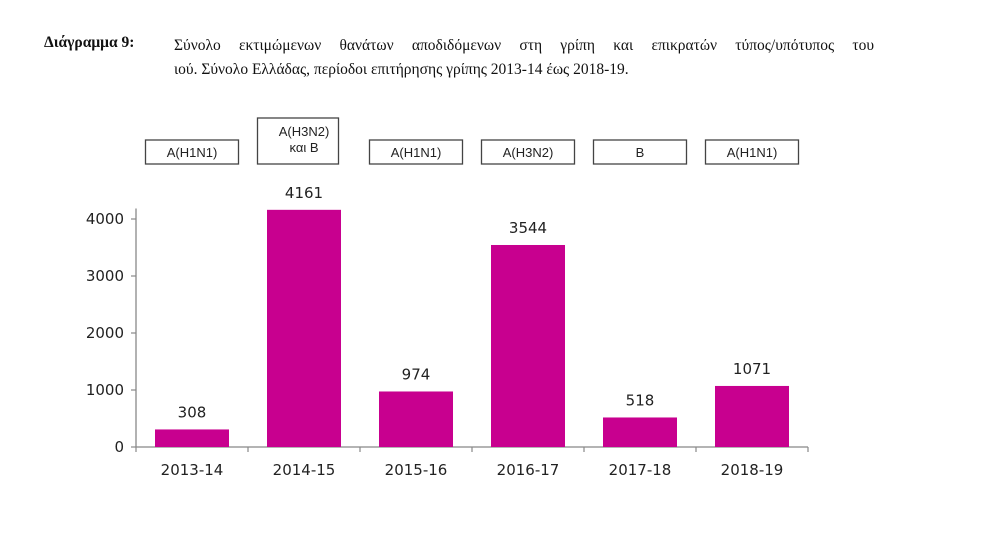 The image size is (986, 539). I want to click on x-tick-label-2013-14: 2013-14, so click(192, 470).